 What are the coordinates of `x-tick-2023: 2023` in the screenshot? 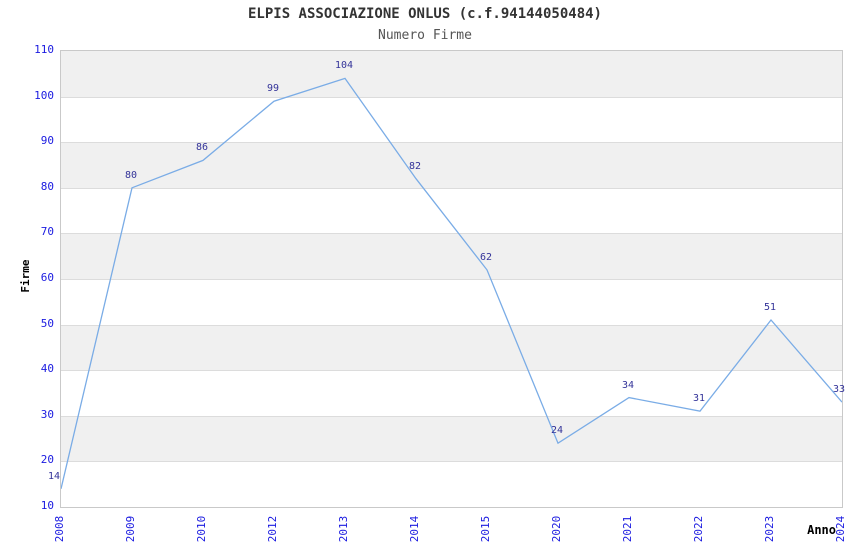 It's located at (769, 529).